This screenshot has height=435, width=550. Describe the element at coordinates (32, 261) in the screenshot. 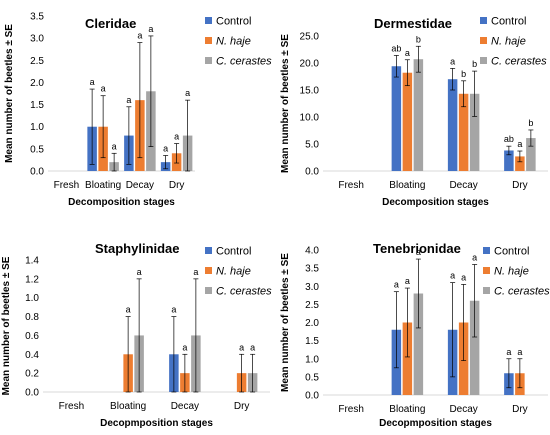

I see `y-tick-label: 1.4` at that location.